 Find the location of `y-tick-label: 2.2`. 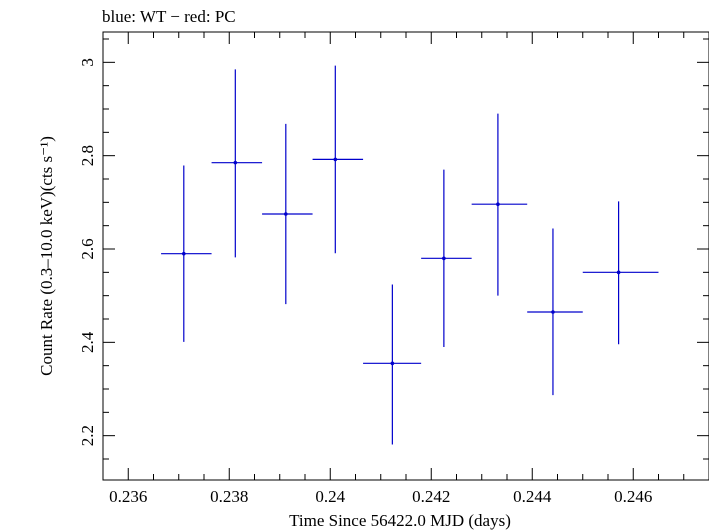

y-tick-label: 2.2 is located at coordinates (87, 435).